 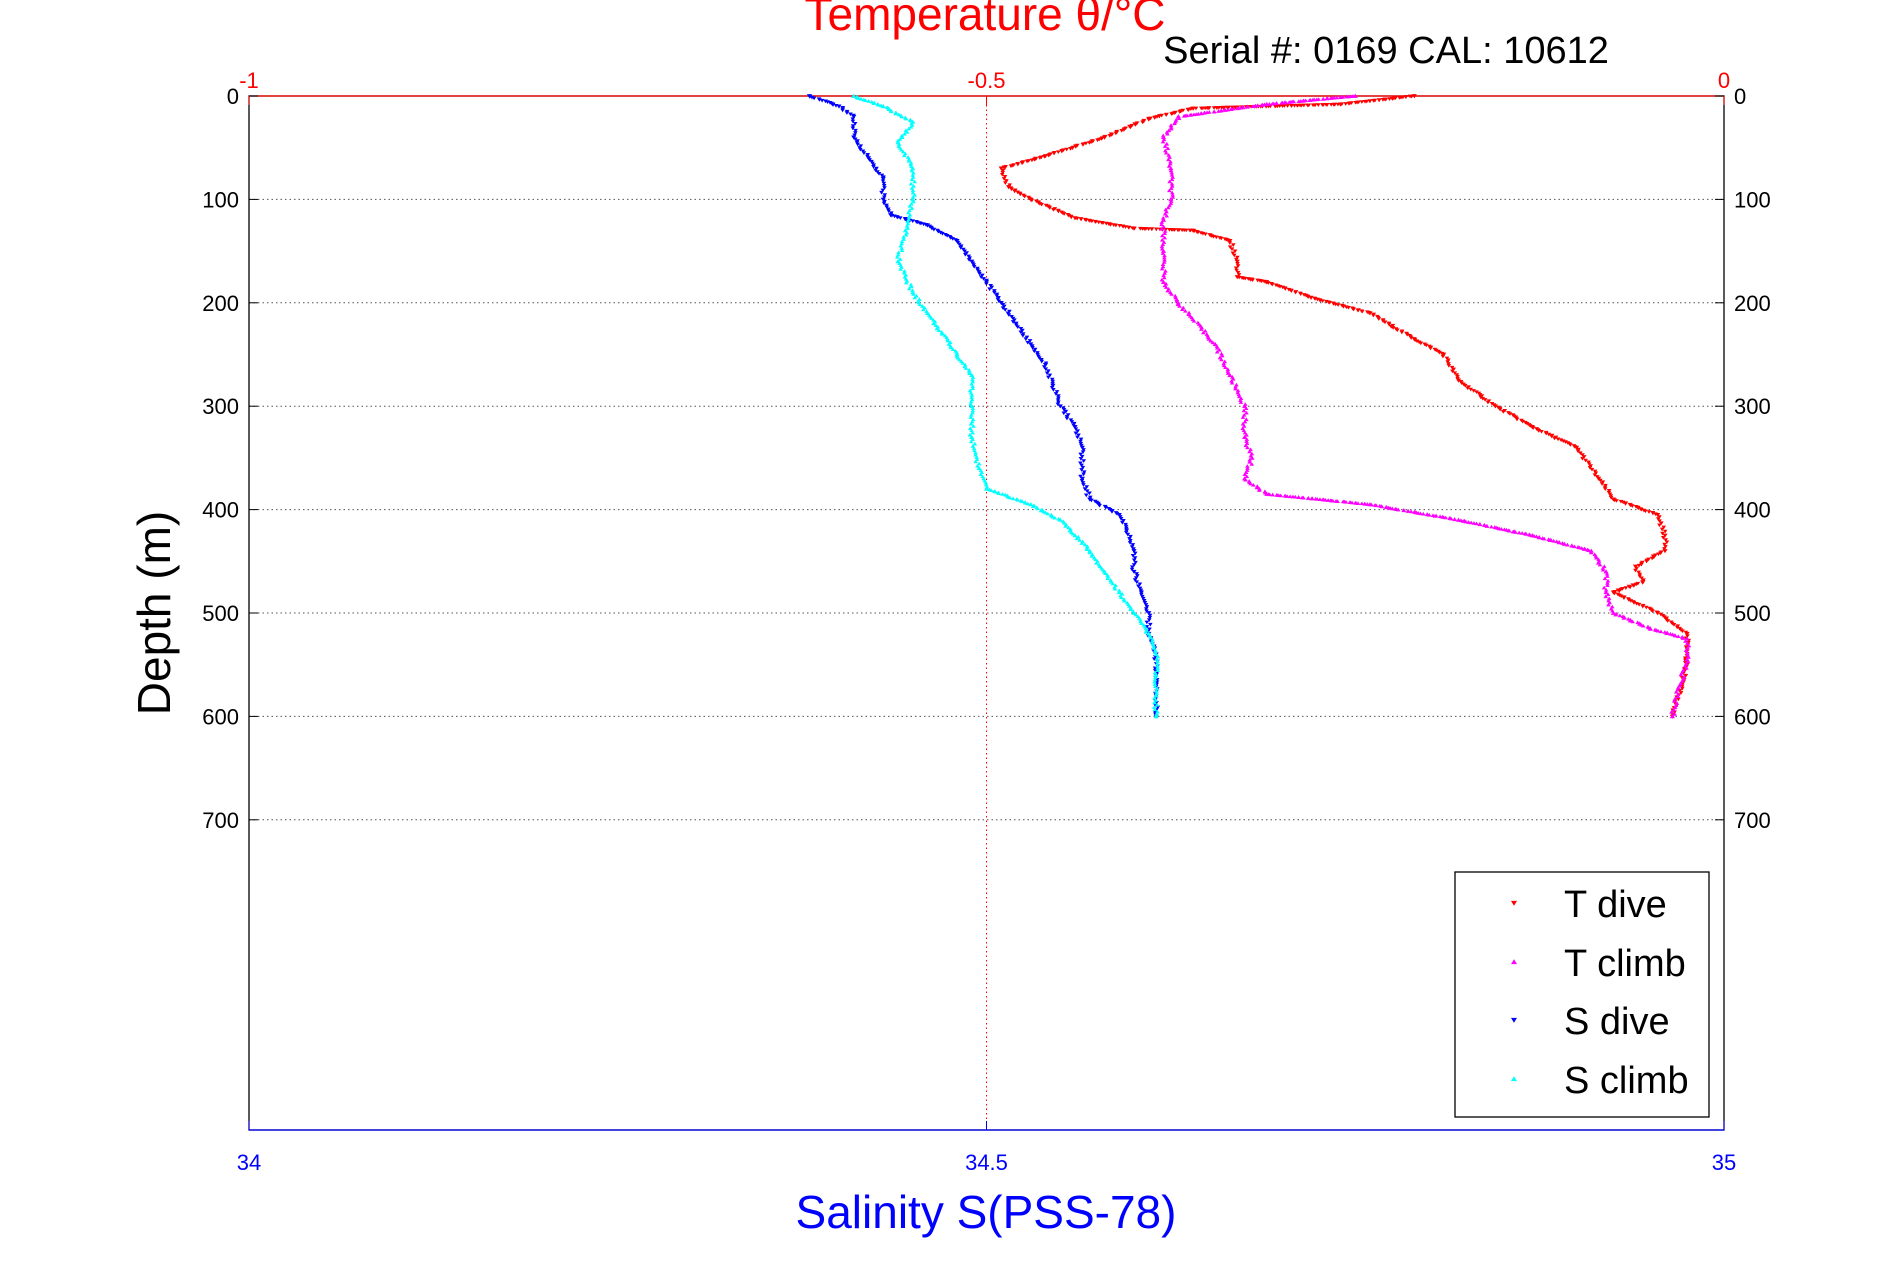 I want to click on depth-tick-label-right: 200, so click(x=1752, y=303).